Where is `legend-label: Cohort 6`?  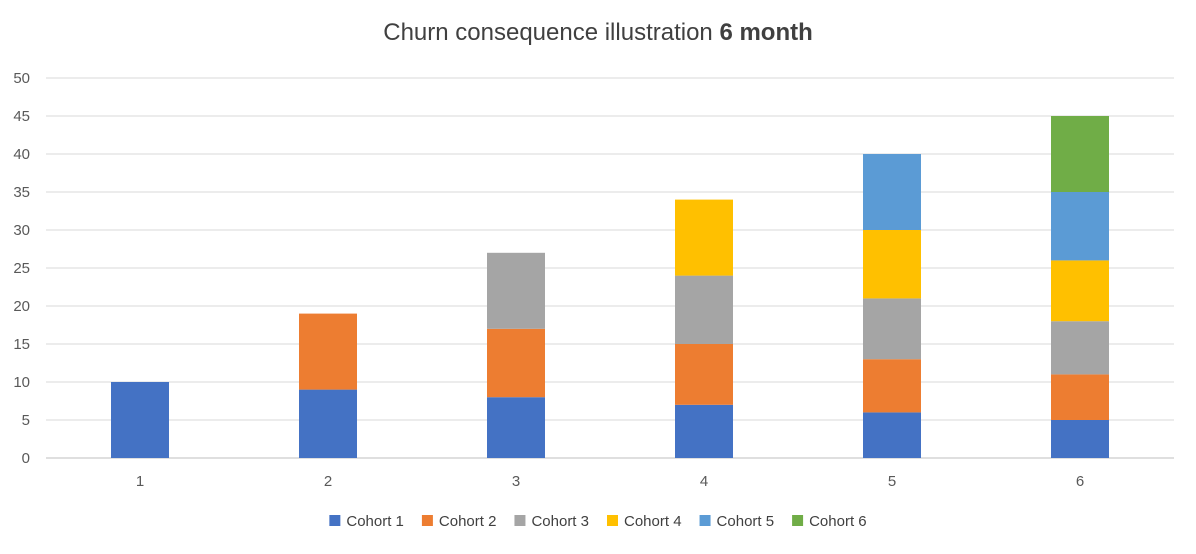
legend-label: Cohort 6 is located at coordinates (838, 521).